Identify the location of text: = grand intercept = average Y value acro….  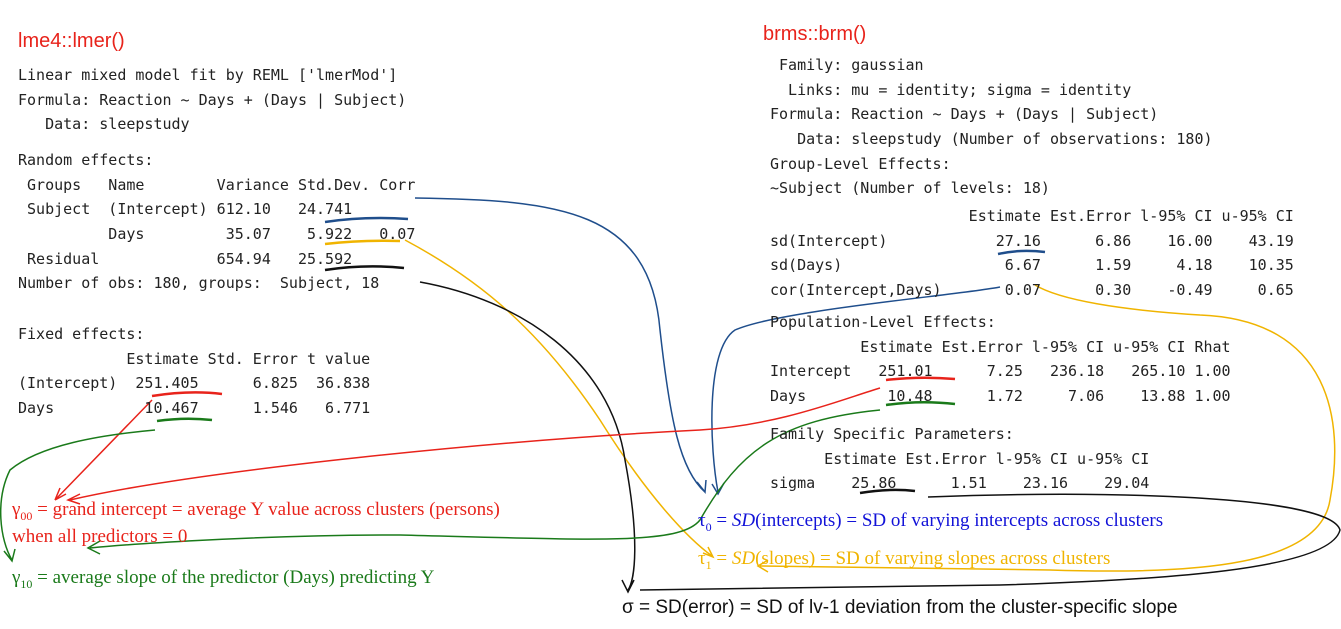
(266, 509).